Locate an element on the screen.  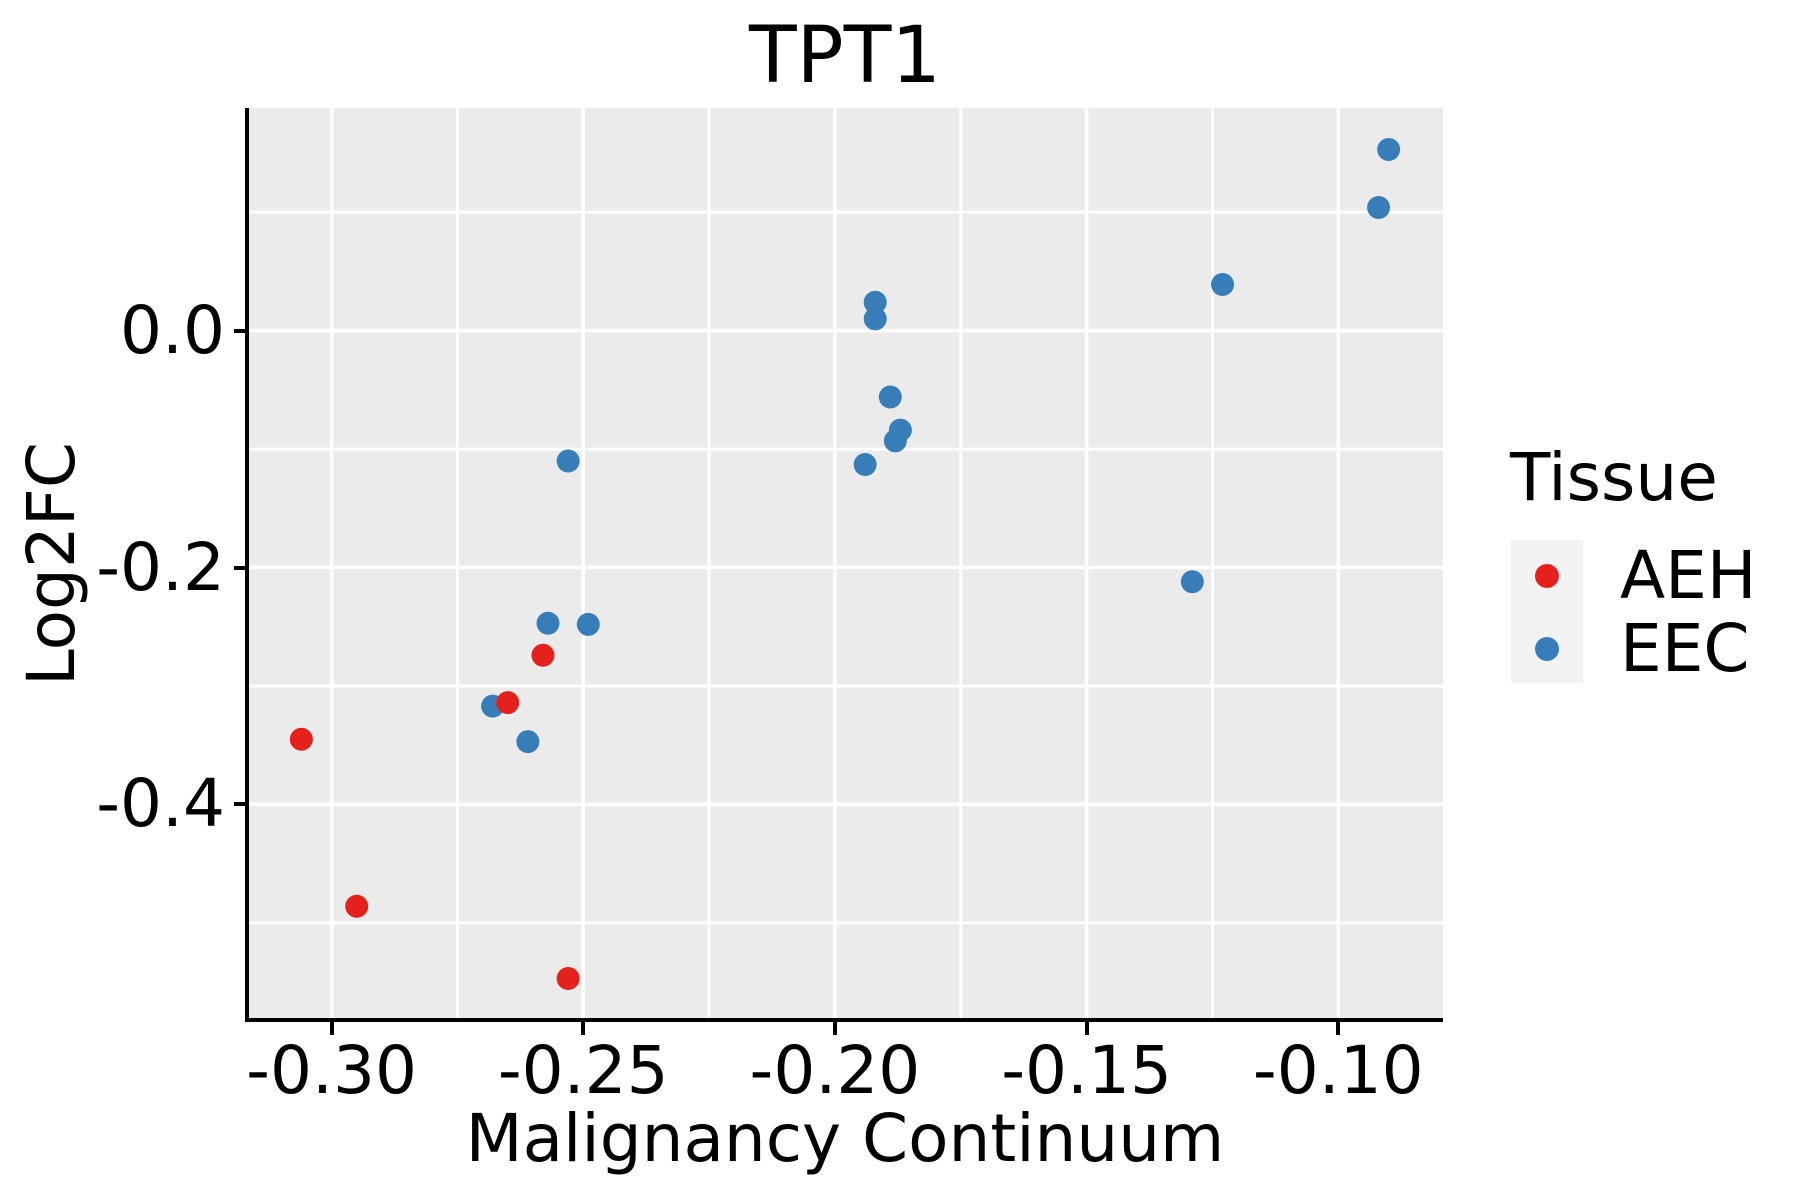
eec-dot-icon is located at coordinates (1547, 649).